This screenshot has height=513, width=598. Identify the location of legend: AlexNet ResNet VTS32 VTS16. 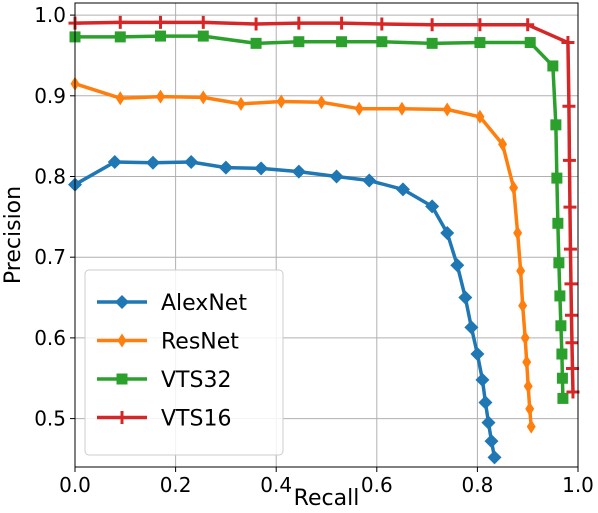
(184, 362).